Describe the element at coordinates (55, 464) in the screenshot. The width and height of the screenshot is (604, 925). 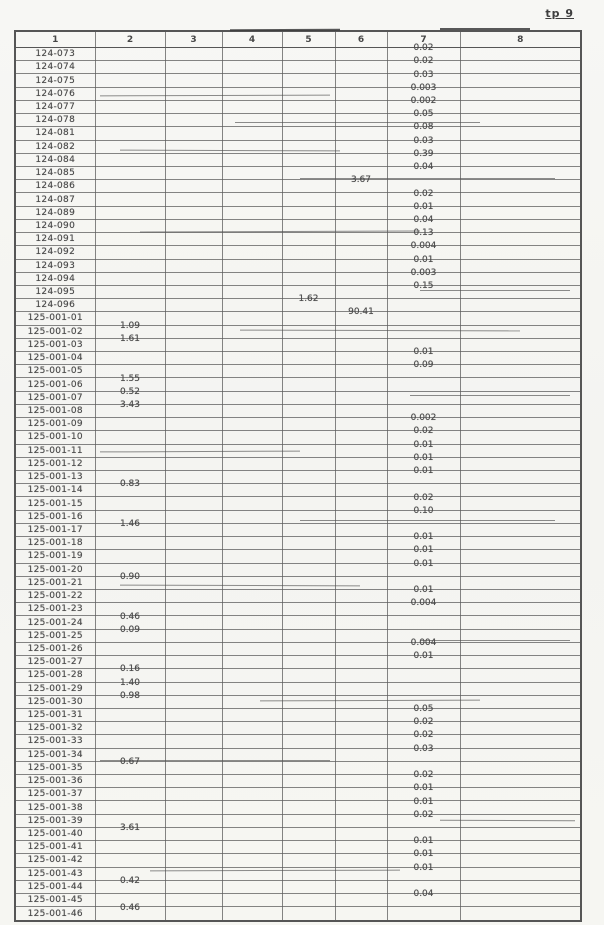
I see `row-label-cell: 125-001-12` at that location.